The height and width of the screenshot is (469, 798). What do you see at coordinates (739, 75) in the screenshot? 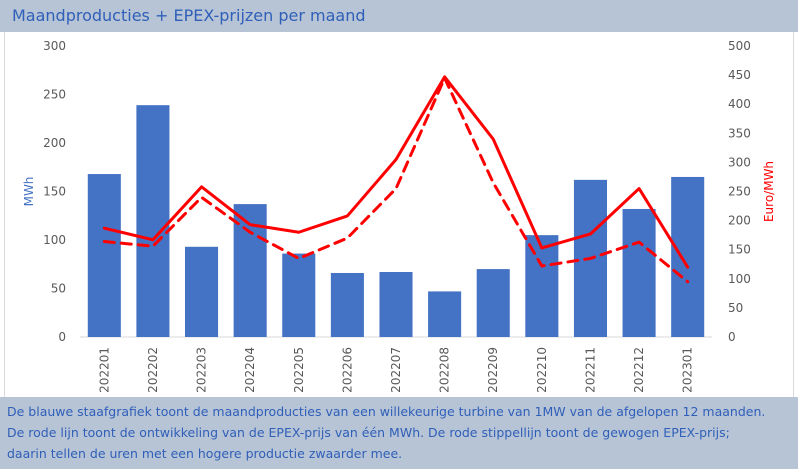
I see `y2-tick-label: 450` at bounding box center [739, 75].